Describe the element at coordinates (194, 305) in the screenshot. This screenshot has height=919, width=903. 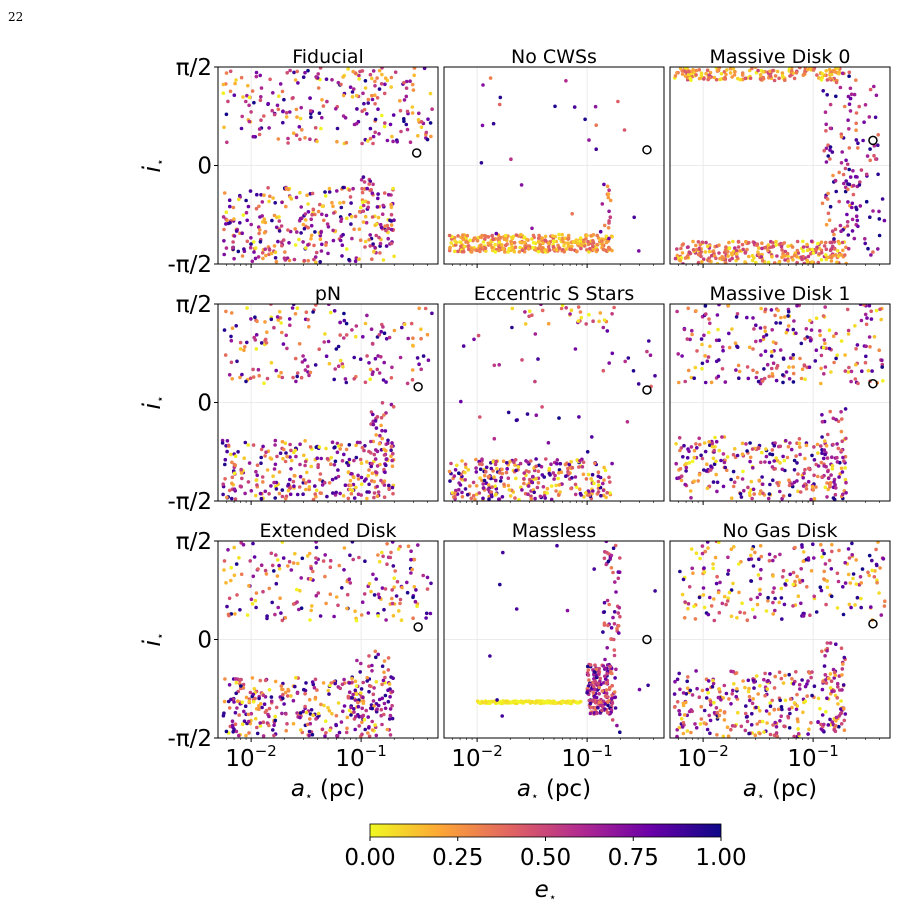
I see `y-tick-label: π/2` at that location.